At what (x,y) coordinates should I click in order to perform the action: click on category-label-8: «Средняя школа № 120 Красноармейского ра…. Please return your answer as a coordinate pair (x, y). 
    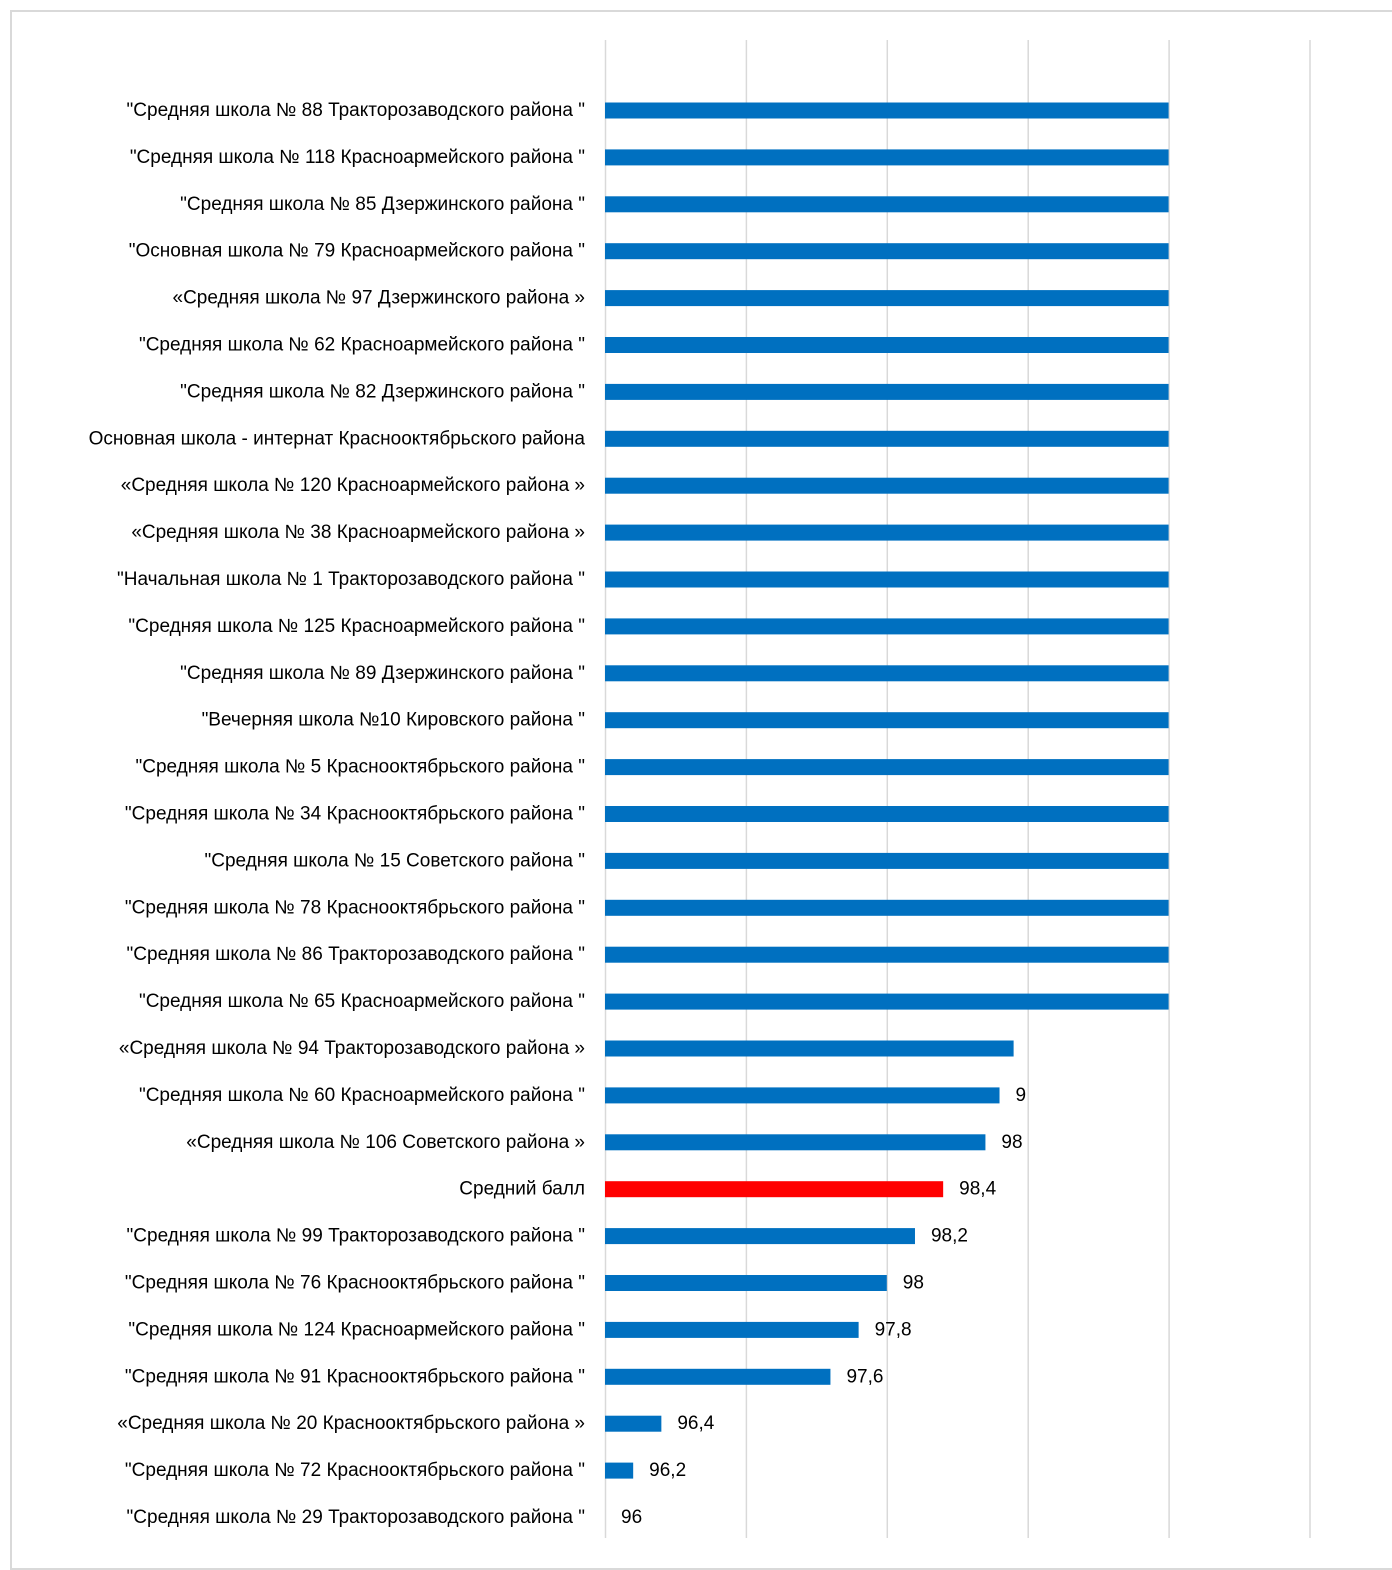
    Looking at the image, I should click on (353, 485).